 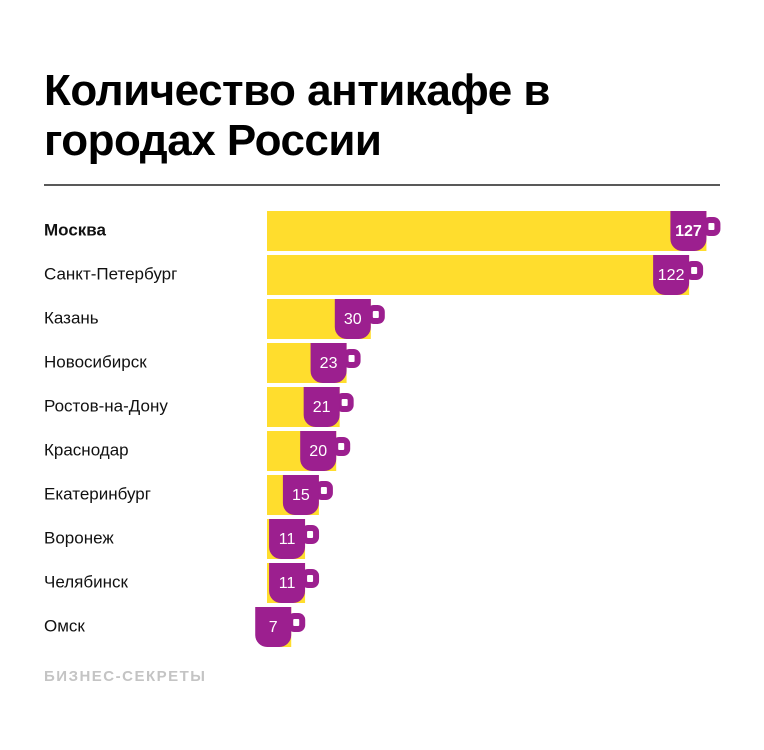 I want to click on value-label: 30, so click(x=353, y=319).